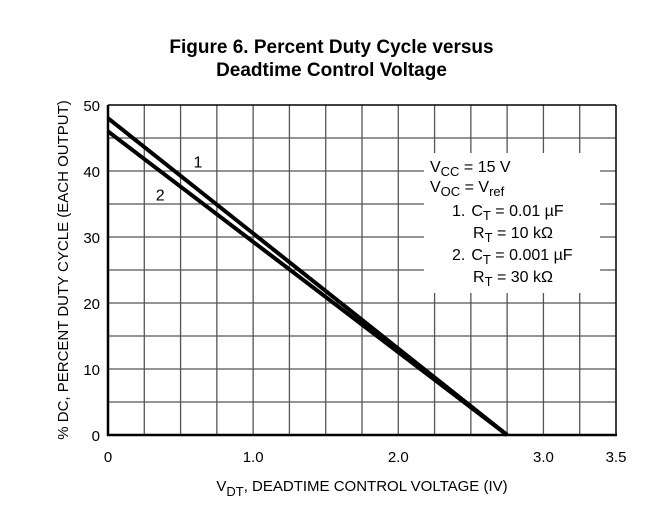 The width and height of the screenshot is (663, 531). I want to click on y-axis-label: % DC, PERCENT DUTY CYCLE (EACH OUTPUT), so click(63, 270).